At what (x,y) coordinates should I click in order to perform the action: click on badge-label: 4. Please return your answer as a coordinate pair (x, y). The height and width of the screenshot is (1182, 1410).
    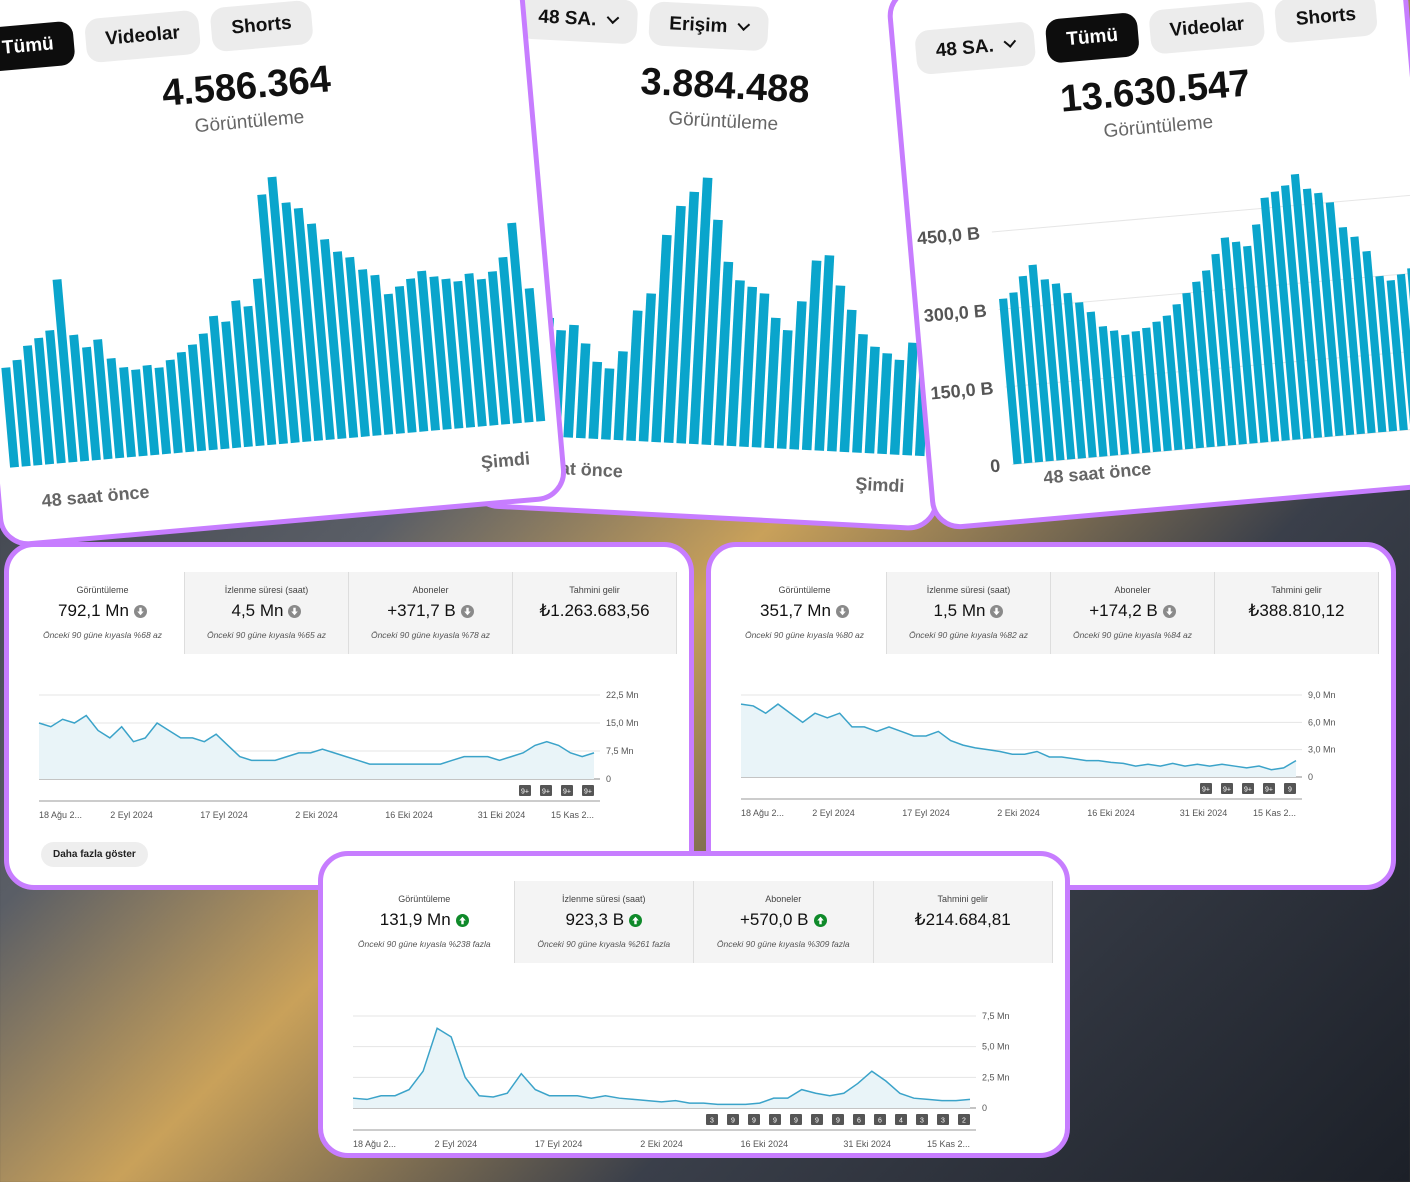
    Looking at the image, I should click on (901, 1121).